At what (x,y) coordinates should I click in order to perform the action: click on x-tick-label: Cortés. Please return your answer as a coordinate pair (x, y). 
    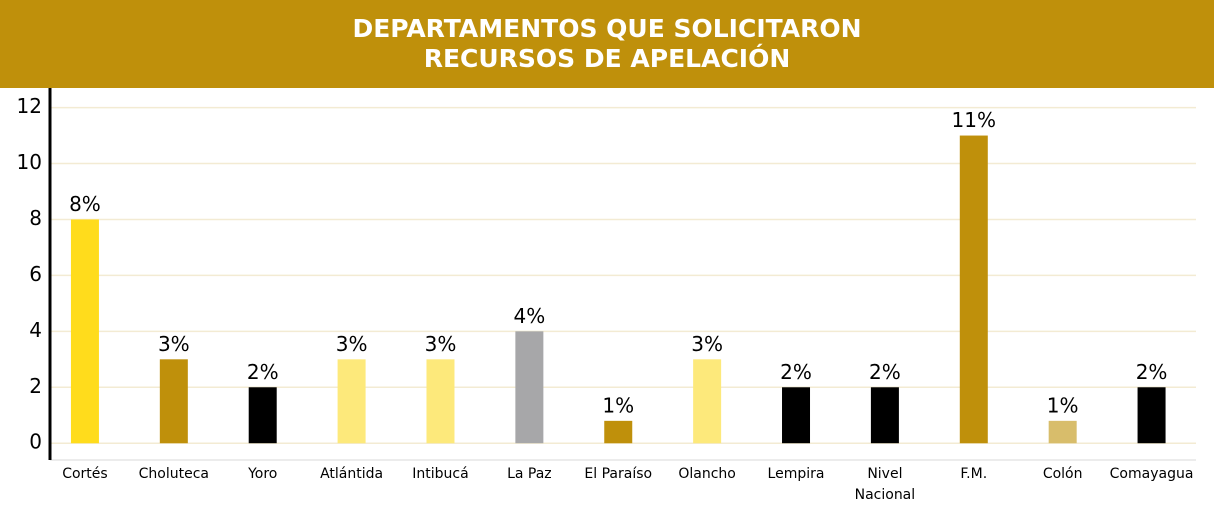
    Looking at the image, I should click on (85, 474).